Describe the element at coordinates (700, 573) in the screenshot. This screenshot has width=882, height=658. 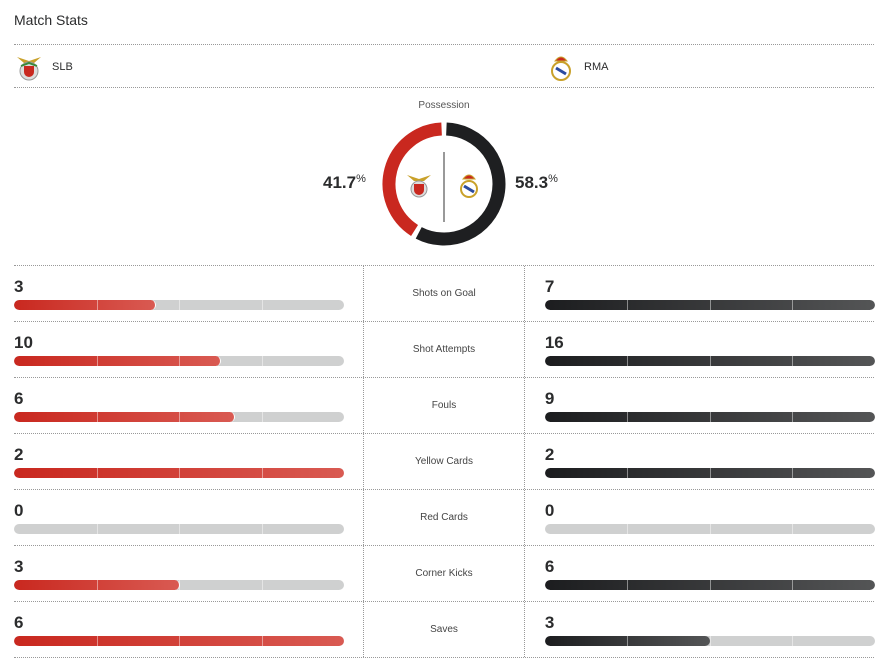
I see `away-stat: 6` at that location.